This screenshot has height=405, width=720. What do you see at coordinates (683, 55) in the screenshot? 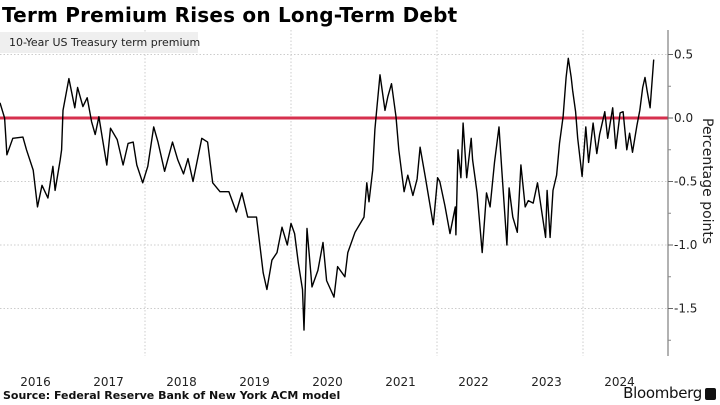
I see `y-tick-label: 0.5` at bounding box center [683, 55].